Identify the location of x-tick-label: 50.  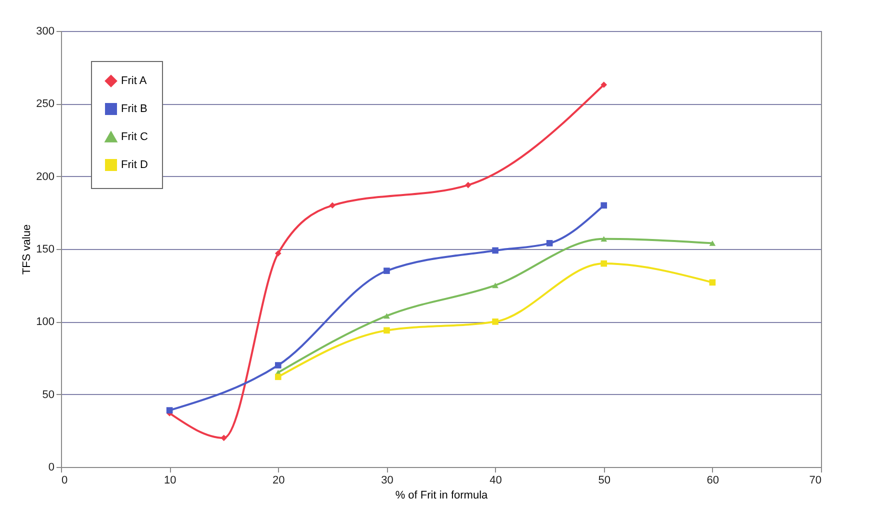
(604, 480).